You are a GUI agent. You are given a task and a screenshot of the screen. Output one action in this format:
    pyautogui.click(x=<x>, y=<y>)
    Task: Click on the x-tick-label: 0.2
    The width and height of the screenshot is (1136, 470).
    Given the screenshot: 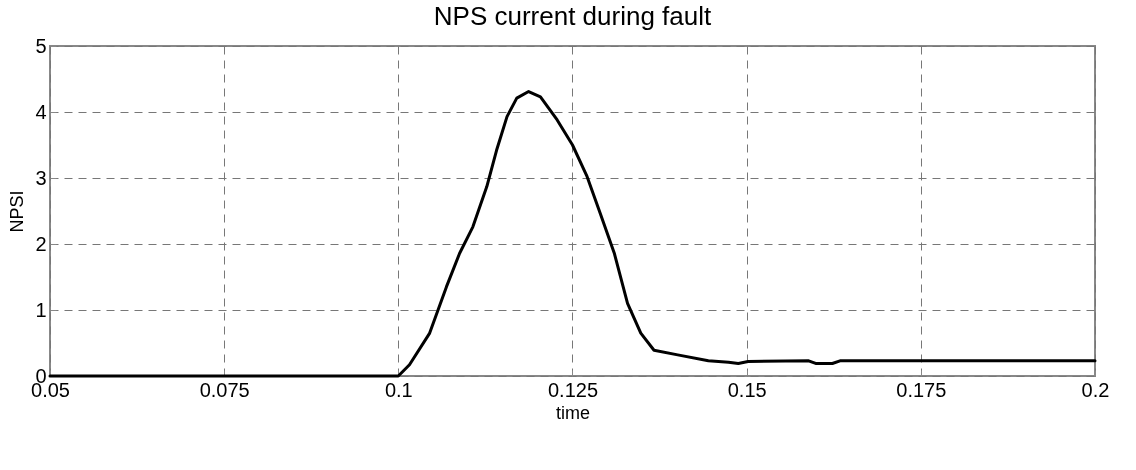 What is the action you would take?
    pyautogui.click(x=1095, y=389)
    